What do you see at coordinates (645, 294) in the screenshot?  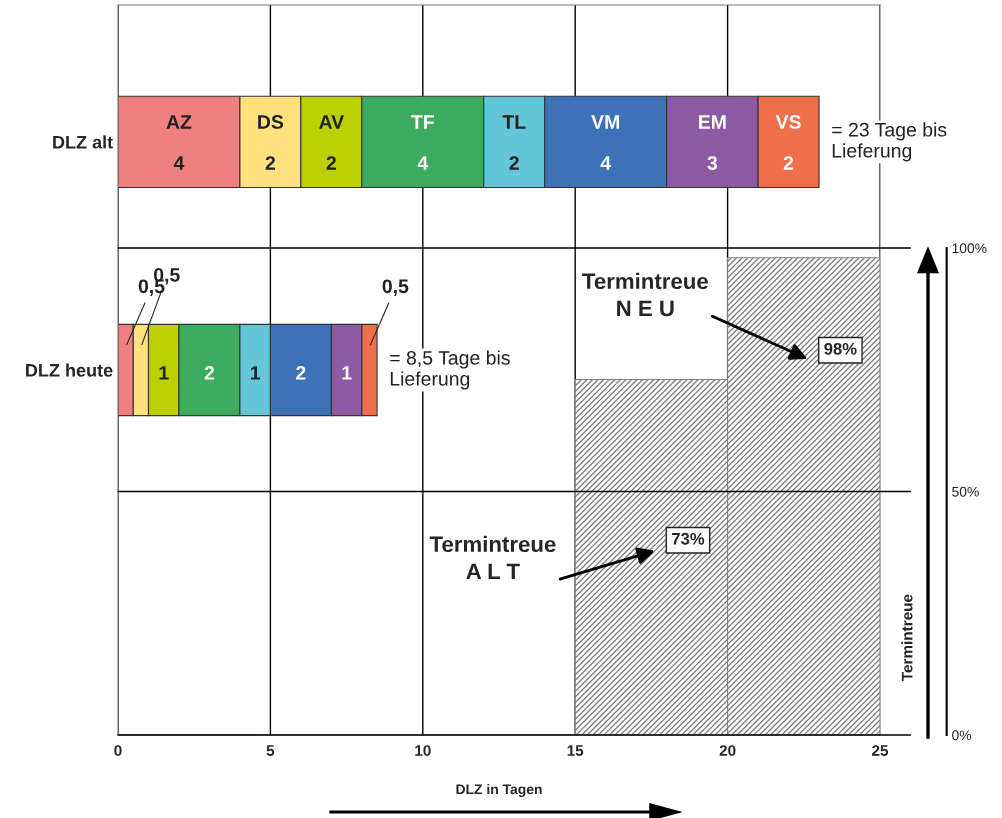 I see `annotation: Termintreue N E U` at bounding box center [645, 294].